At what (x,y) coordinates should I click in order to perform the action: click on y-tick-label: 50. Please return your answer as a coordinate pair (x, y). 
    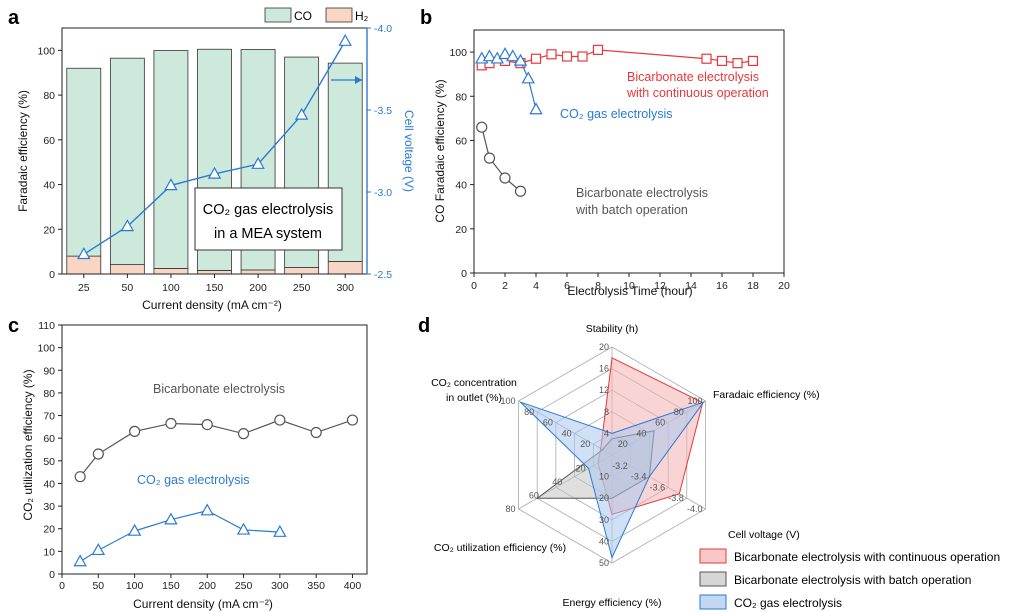
    Looking at the image, I should click on (49, 462).